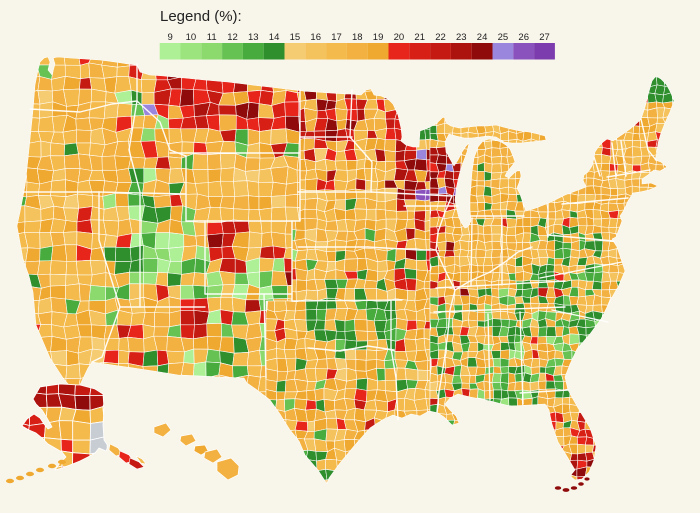 The height and width of the screenshot is (513, 700). I want to click on svg-text: 11, so click(212, 37).